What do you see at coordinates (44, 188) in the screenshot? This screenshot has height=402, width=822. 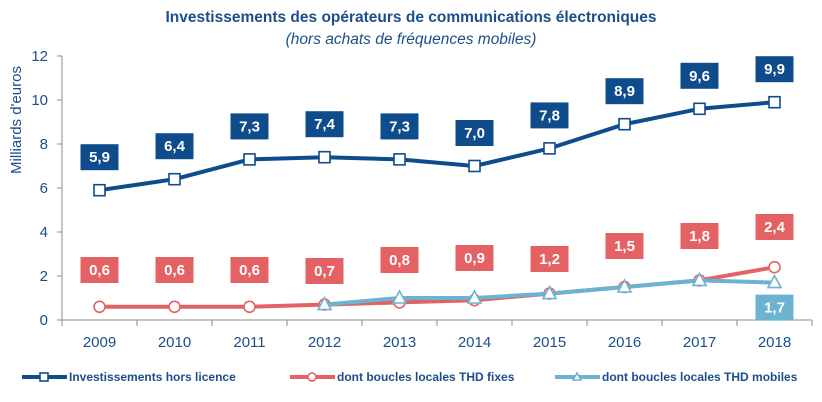 I see `y-tick-label: 6` at bounding box center [44, 188].